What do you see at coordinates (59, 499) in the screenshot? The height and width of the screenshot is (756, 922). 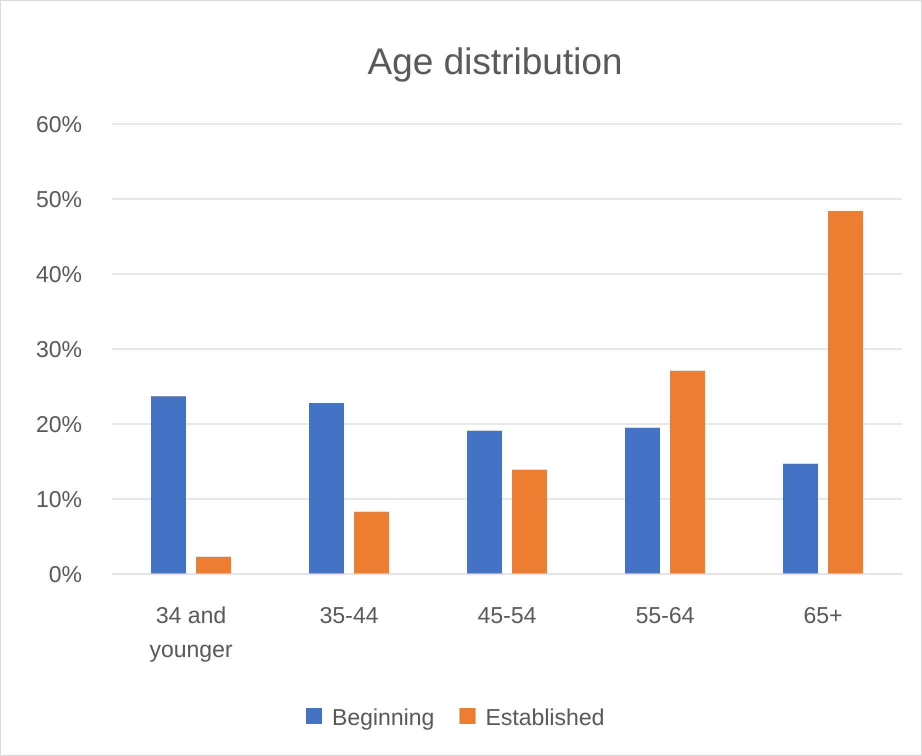 I see `y-tick-label: 10%` at bounding box center [59, 499].